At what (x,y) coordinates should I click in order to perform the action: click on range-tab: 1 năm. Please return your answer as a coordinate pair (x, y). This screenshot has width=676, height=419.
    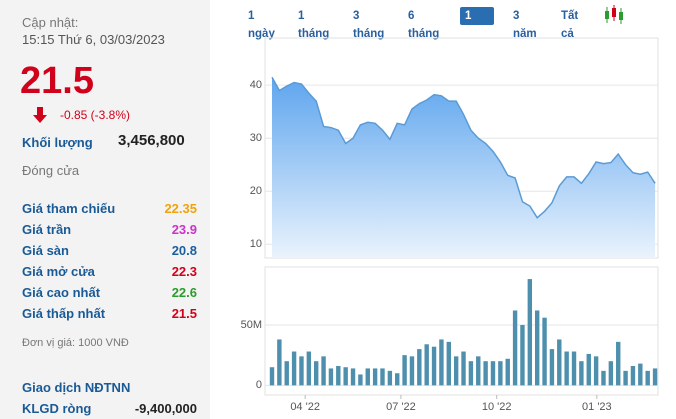
    Looking at the image, I should click on (477, 23).